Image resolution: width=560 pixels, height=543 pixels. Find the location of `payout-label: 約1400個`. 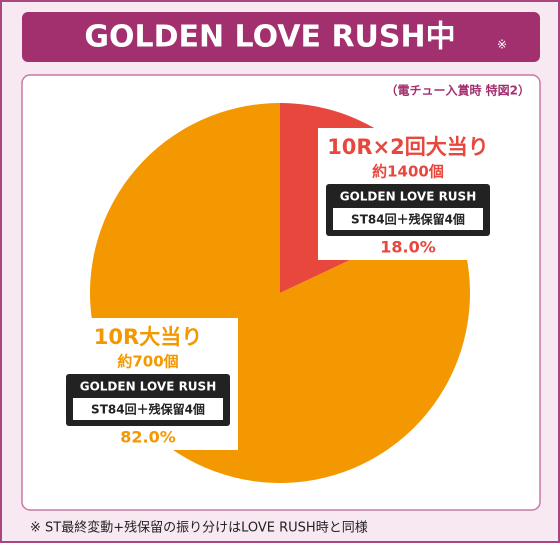

payout-label: 約1400個 is located at coordinates (408, 172).